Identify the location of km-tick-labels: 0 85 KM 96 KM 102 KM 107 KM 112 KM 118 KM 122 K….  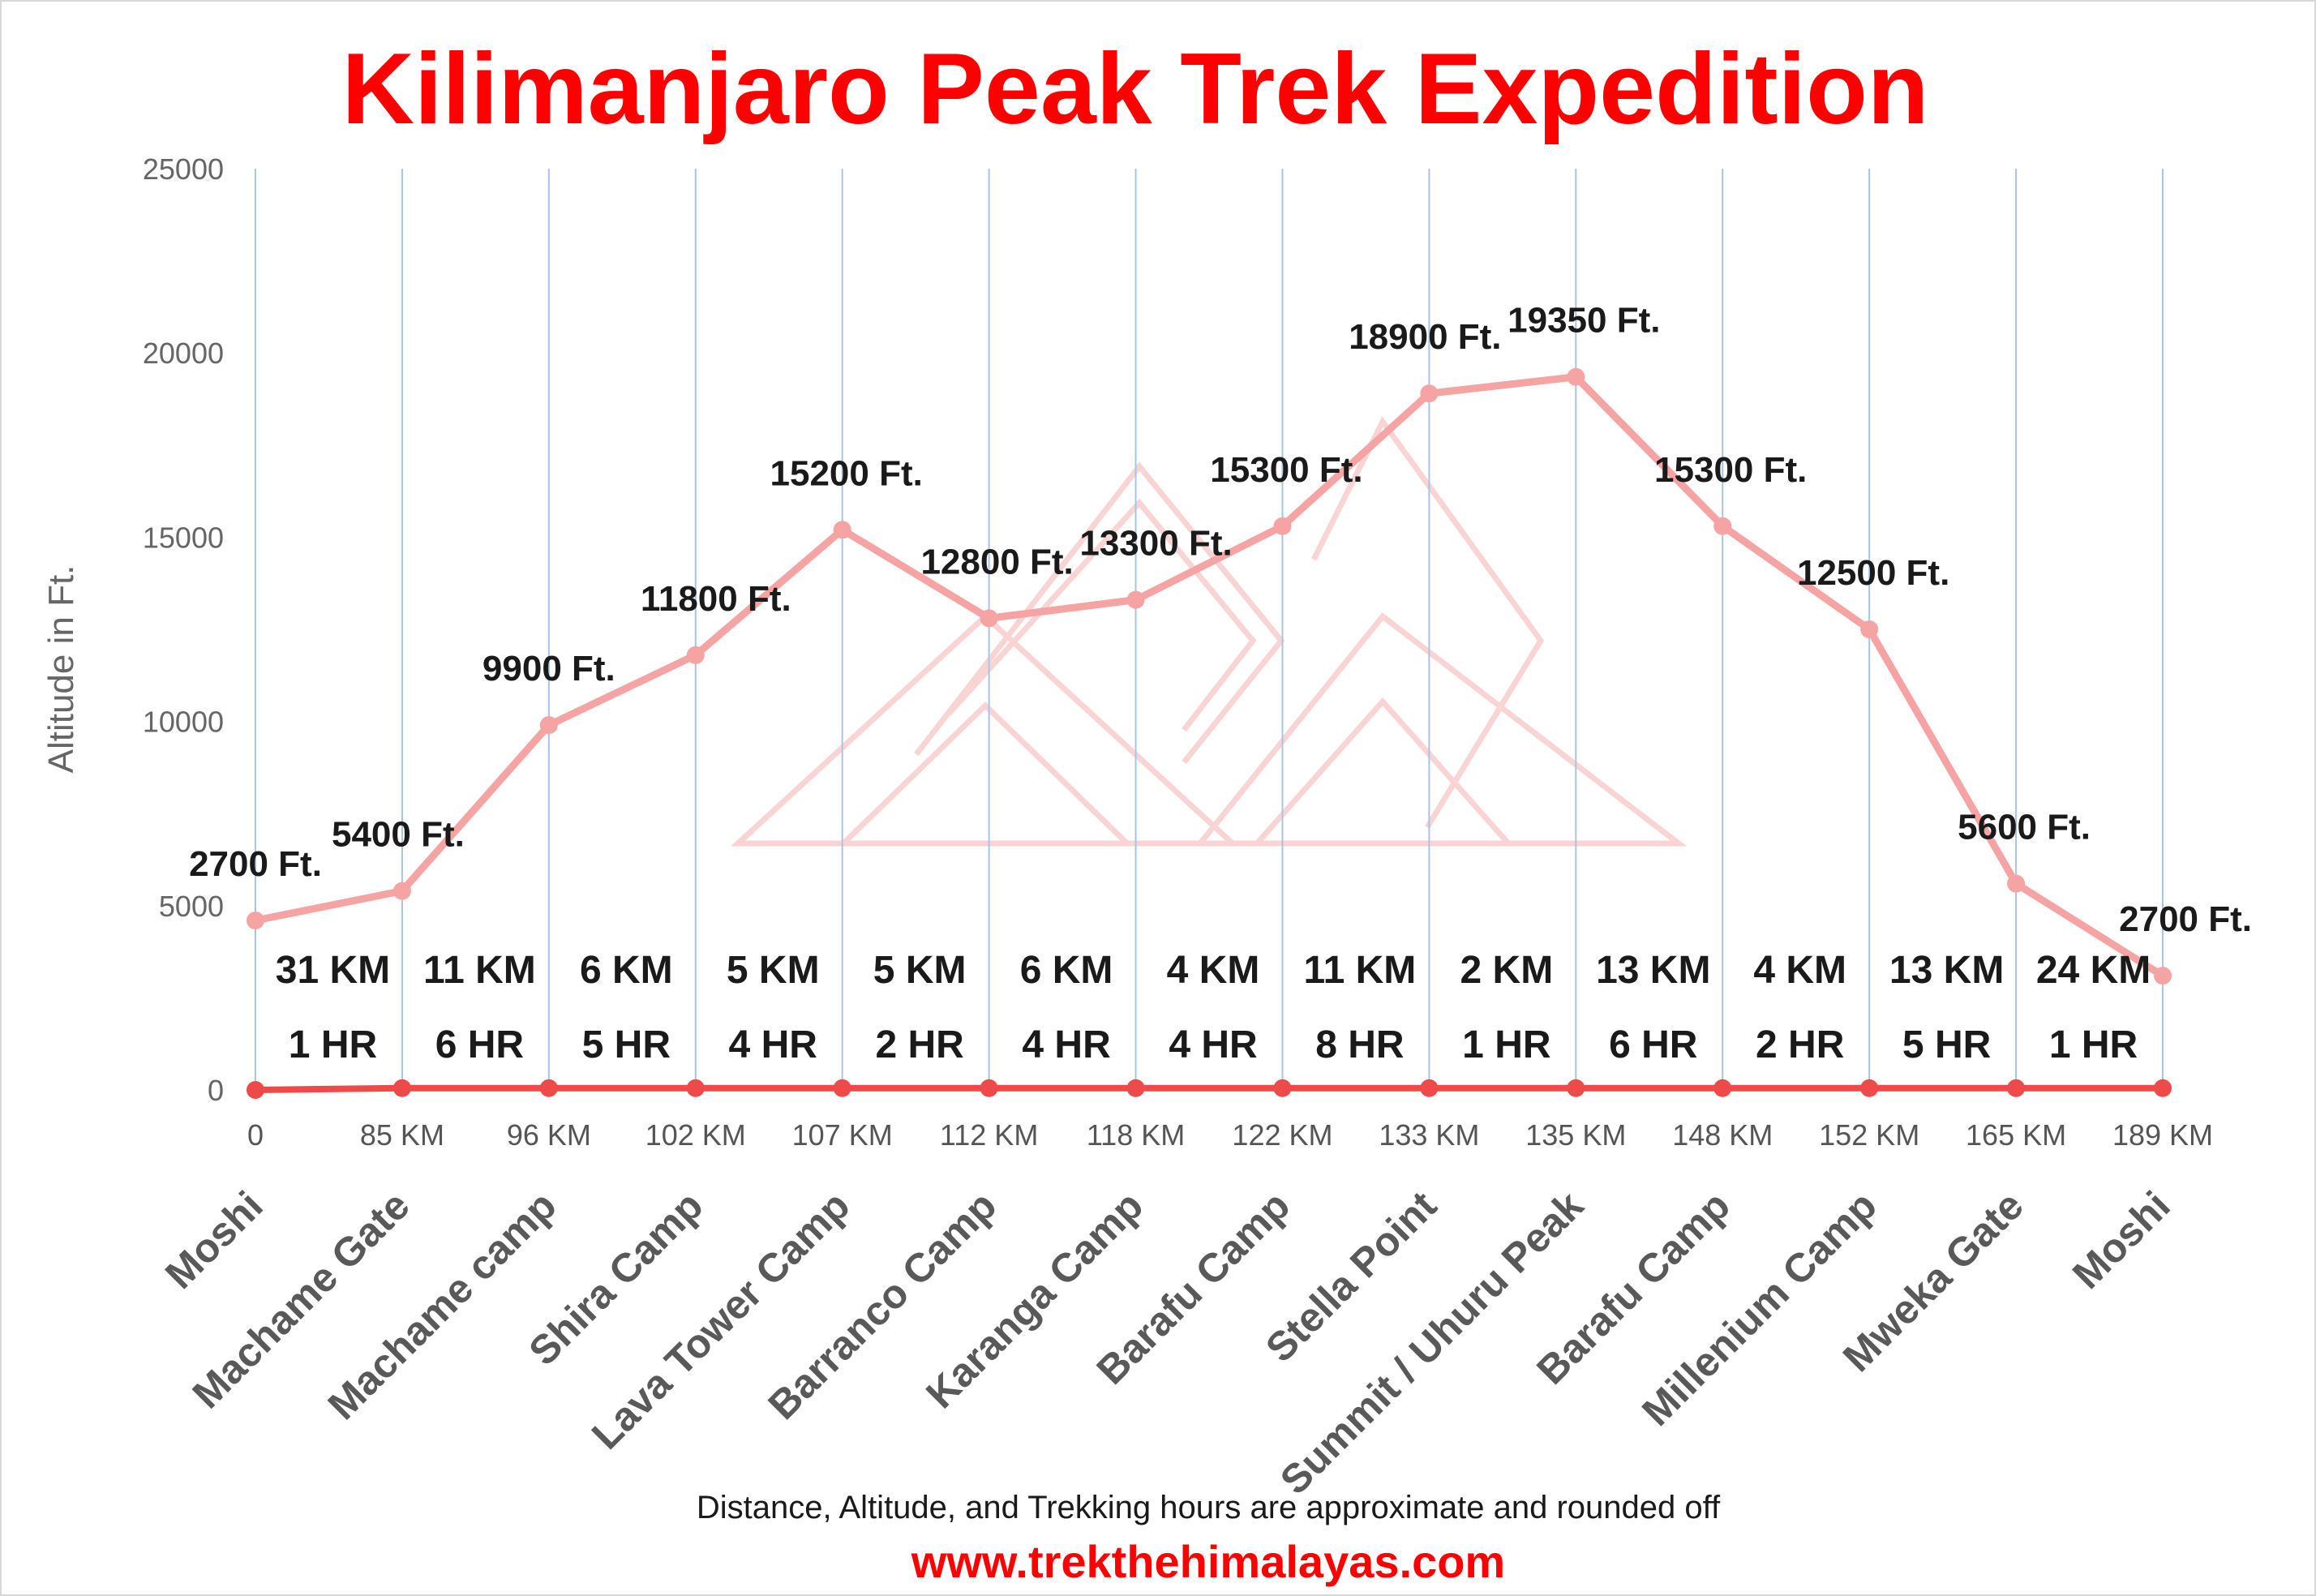
(1230, 1135).